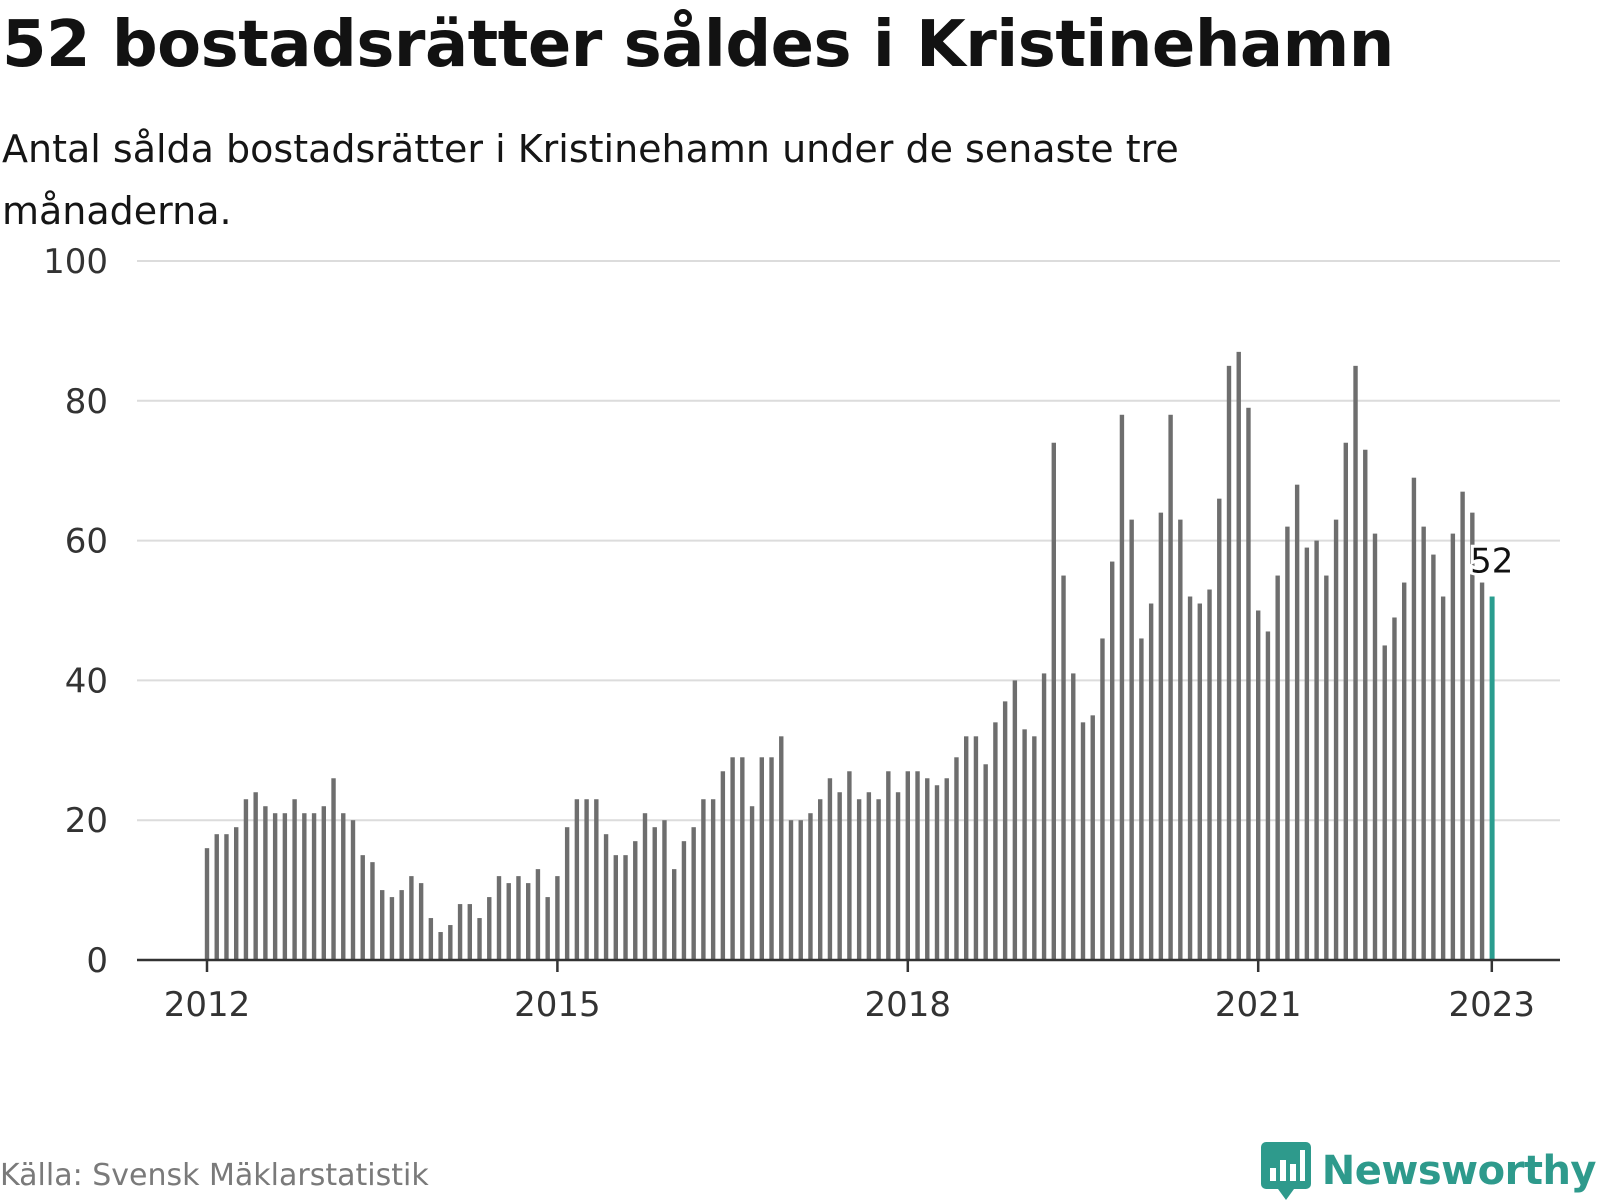 The height and width of the screenshot is (1202, 1600). What do you see at coordinates (86, 681) in the screenshot?
I see `y-tick-label: 40` at bounding box center [86, 681].